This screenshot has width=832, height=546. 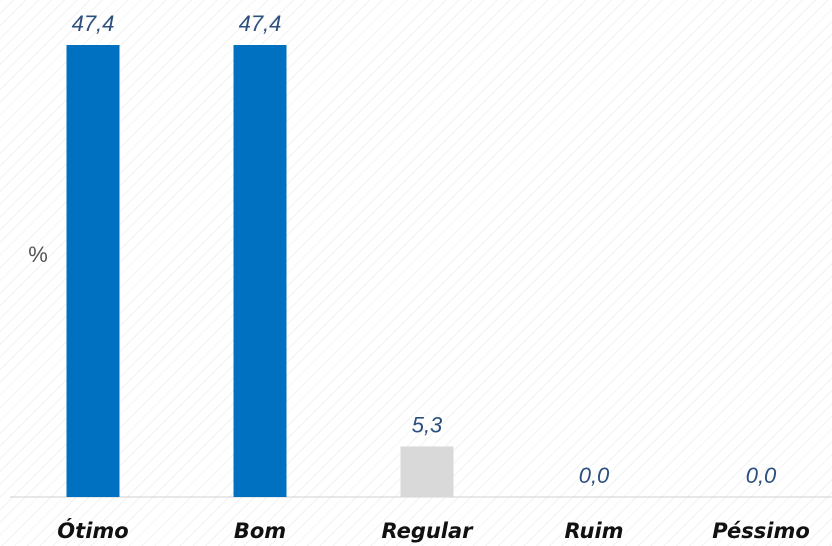 I want to click on value-label-0: 47,4, so click(x=93, y=23).